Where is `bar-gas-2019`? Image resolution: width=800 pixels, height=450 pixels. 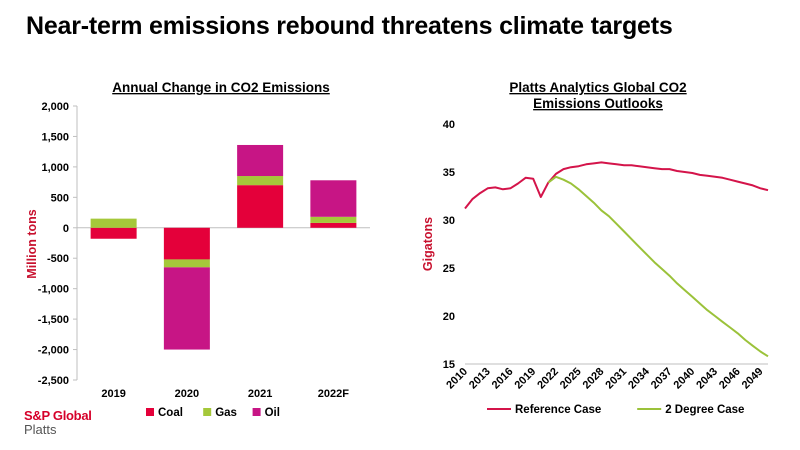 bar-gas-2019 is located at coordinates (113, 223).